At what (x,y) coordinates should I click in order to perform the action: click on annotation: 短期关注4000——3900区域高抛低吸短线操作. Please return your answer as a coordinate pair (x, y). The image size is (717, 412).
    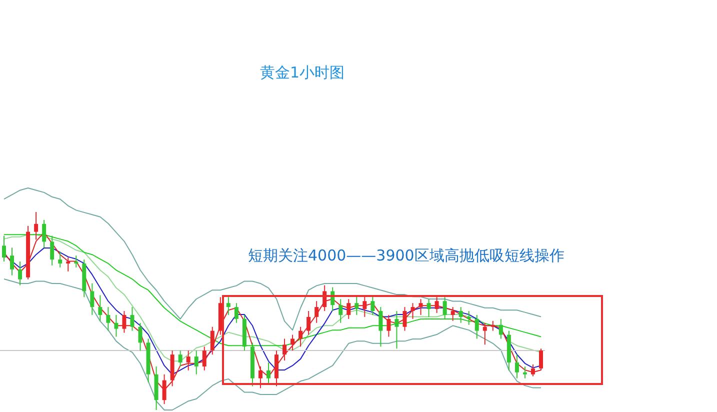
    Looking at the image, I should click on (406, 255).